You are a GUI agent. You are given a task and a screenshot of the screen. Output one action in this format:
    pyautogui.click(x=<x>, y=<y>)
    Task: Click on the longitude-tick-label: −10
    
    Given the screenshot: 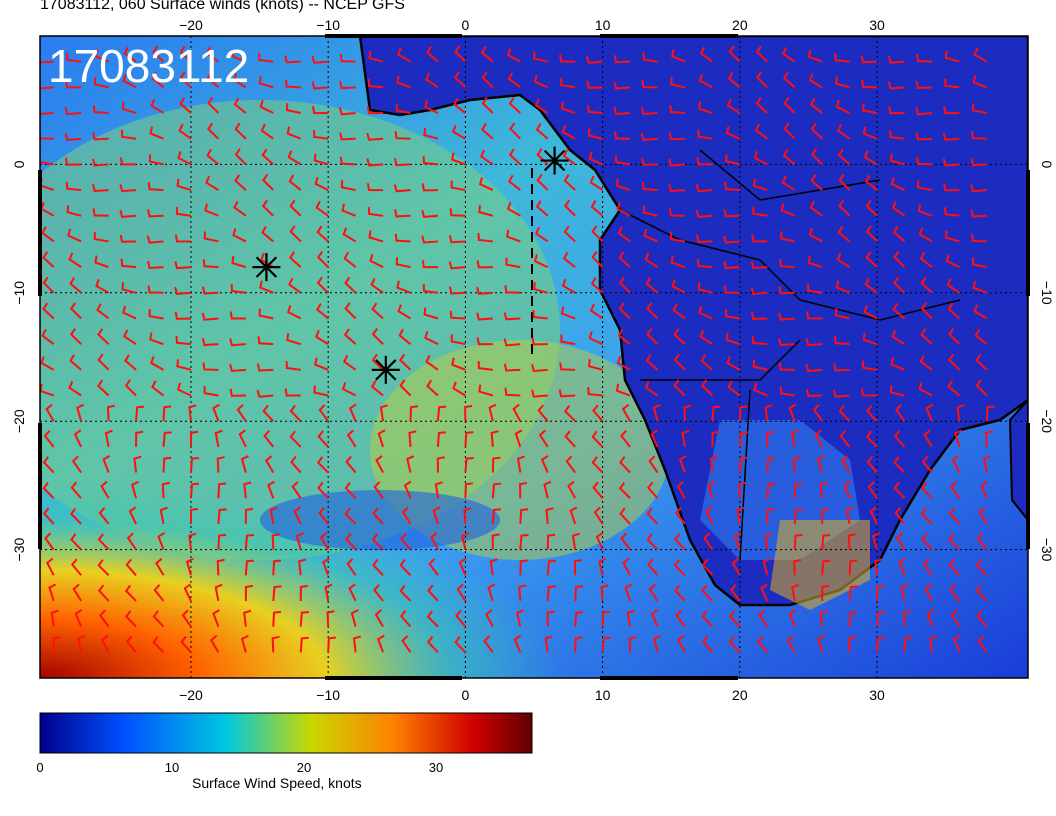 What is the action you would take?
    pyautogui.click(x=328, y=695)
    